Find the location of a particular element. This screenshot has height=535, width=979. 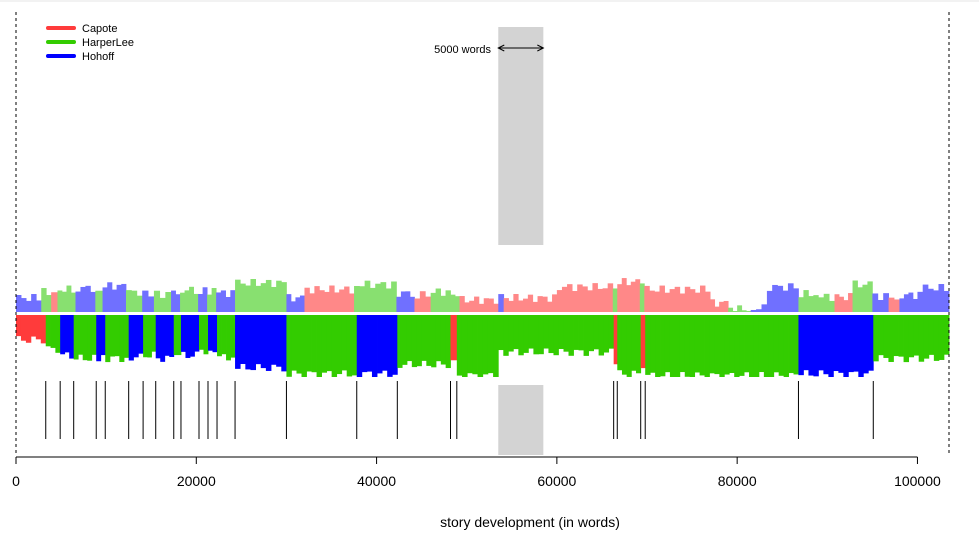

sample-window-bottom is located at coordinates (521, 420).